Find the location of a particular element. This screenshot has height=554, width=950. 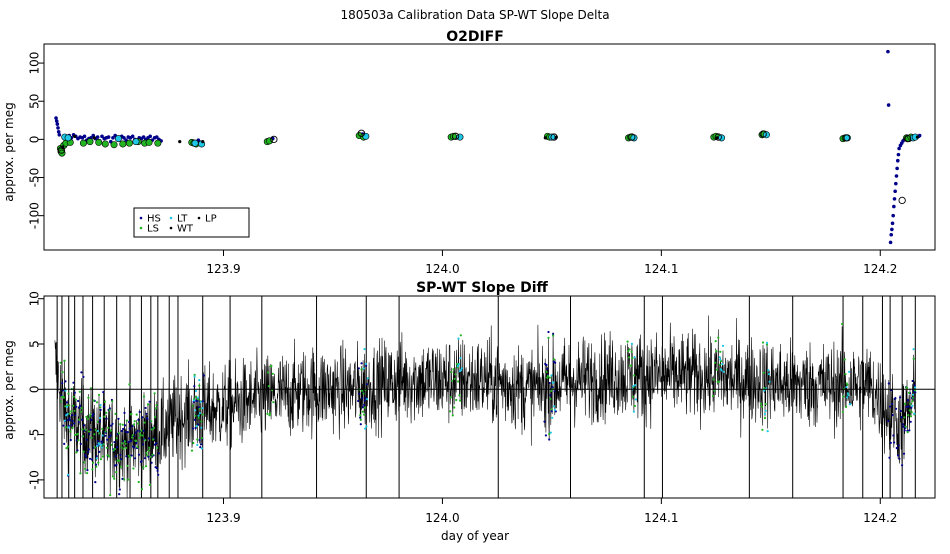

slope-diff-x-axis: 123.9 124.0 124.1 124.2 is located at coordinates (551, 511).